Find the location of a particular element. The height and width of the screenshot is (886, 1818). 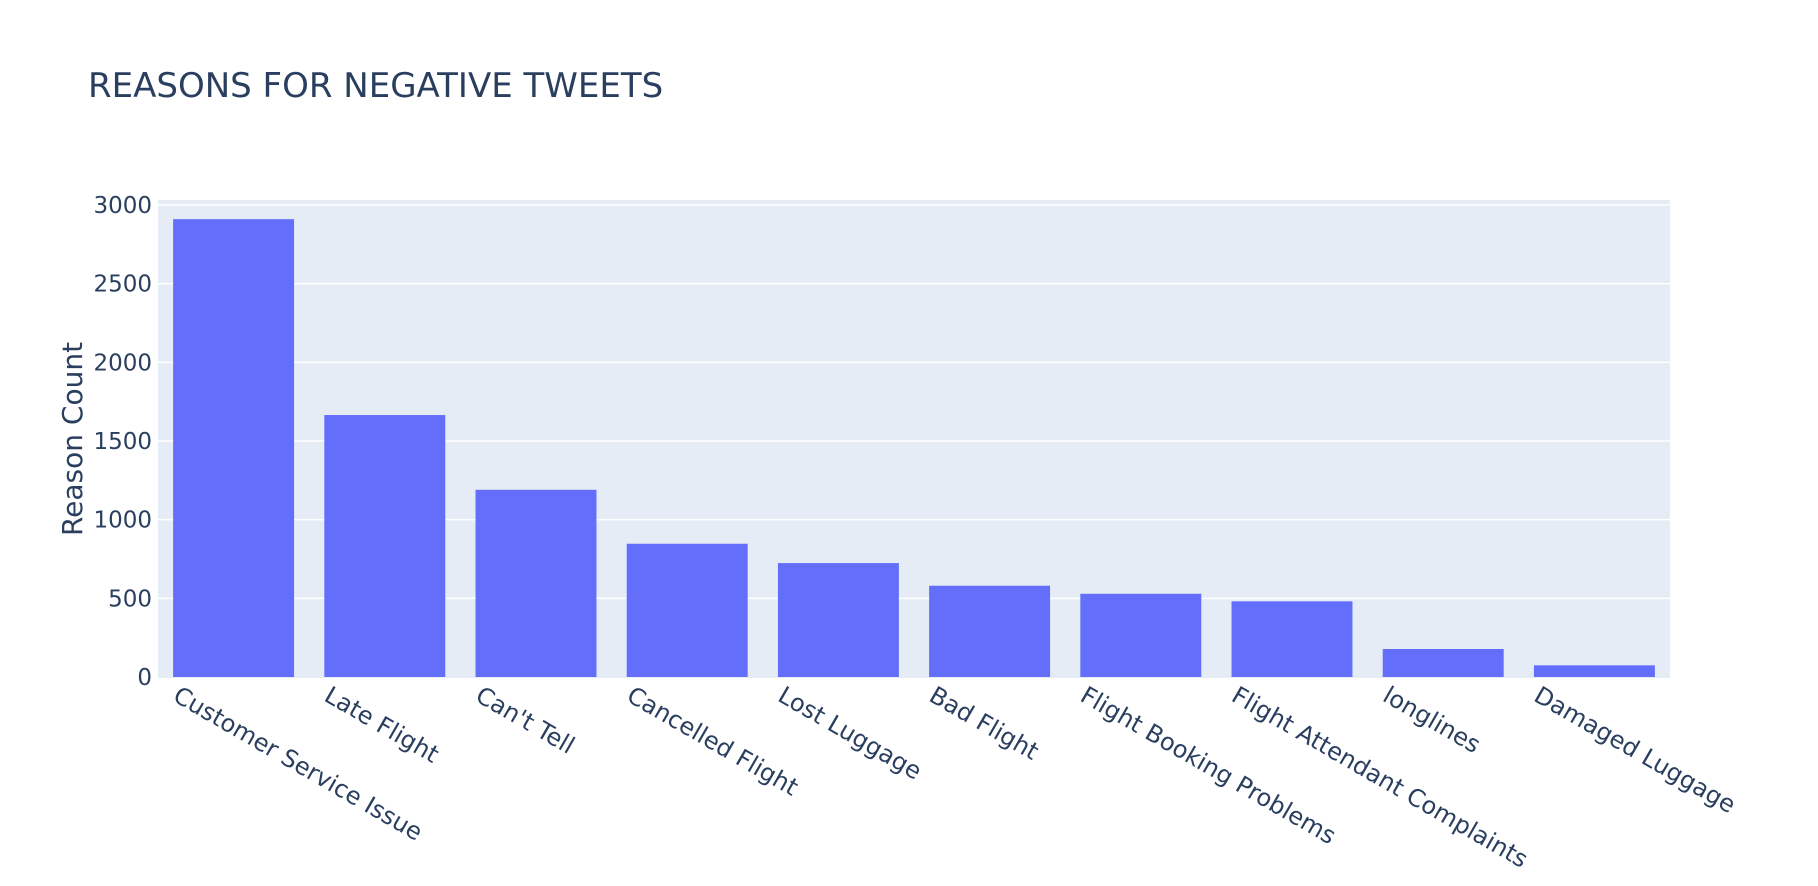

x-tick-label: longlines is located at coordinates (1431, 720).